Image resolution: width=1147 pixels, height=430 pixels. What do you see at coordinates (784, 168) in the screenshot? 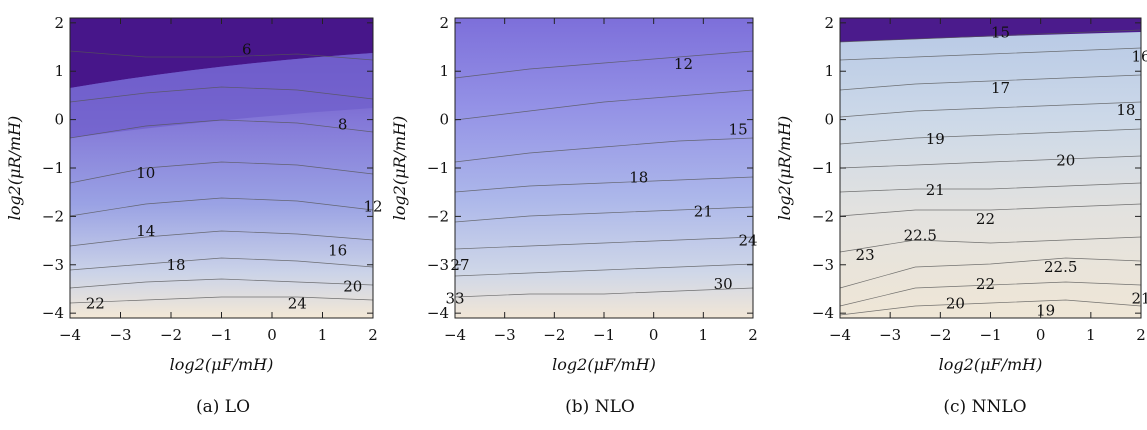
I see `y-axis-label: log2(μR/mH)` at bounding box center [784, 168].